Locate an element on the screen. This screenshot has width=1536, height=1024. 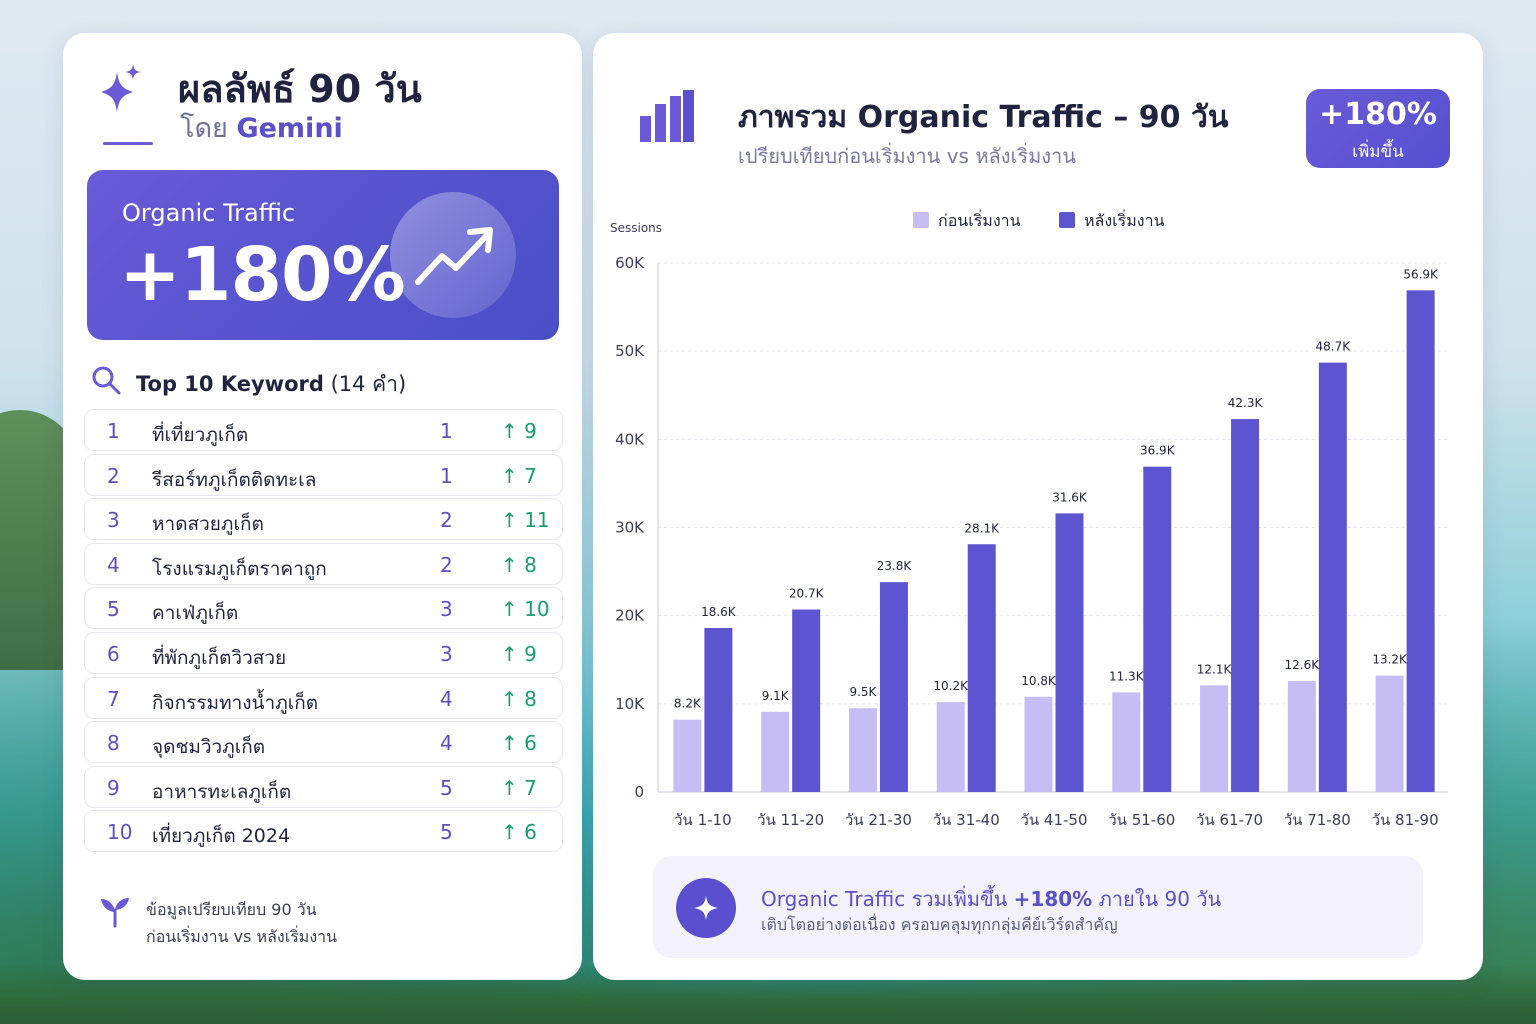
keyword-rank: 4 is located at coordinates (113, 564).